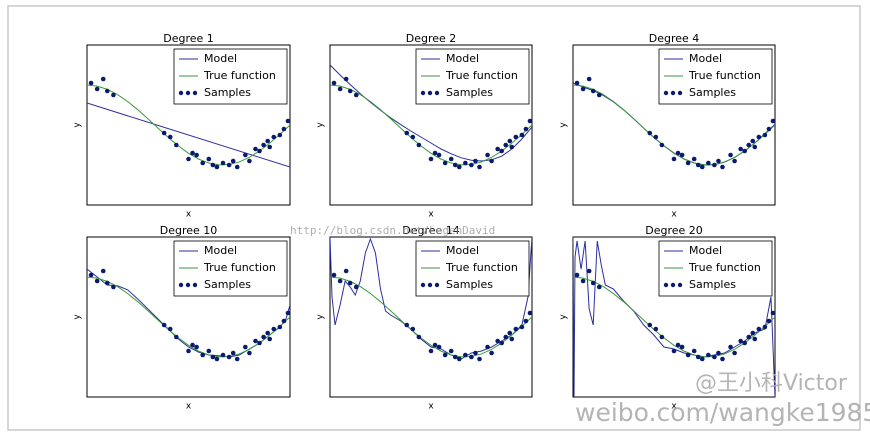 The image size is (870, 438). What do you see at coordinates (431, 230) in the screenshot?
I see `subplot-title: Degree 14` at bounding box center [431, 230].